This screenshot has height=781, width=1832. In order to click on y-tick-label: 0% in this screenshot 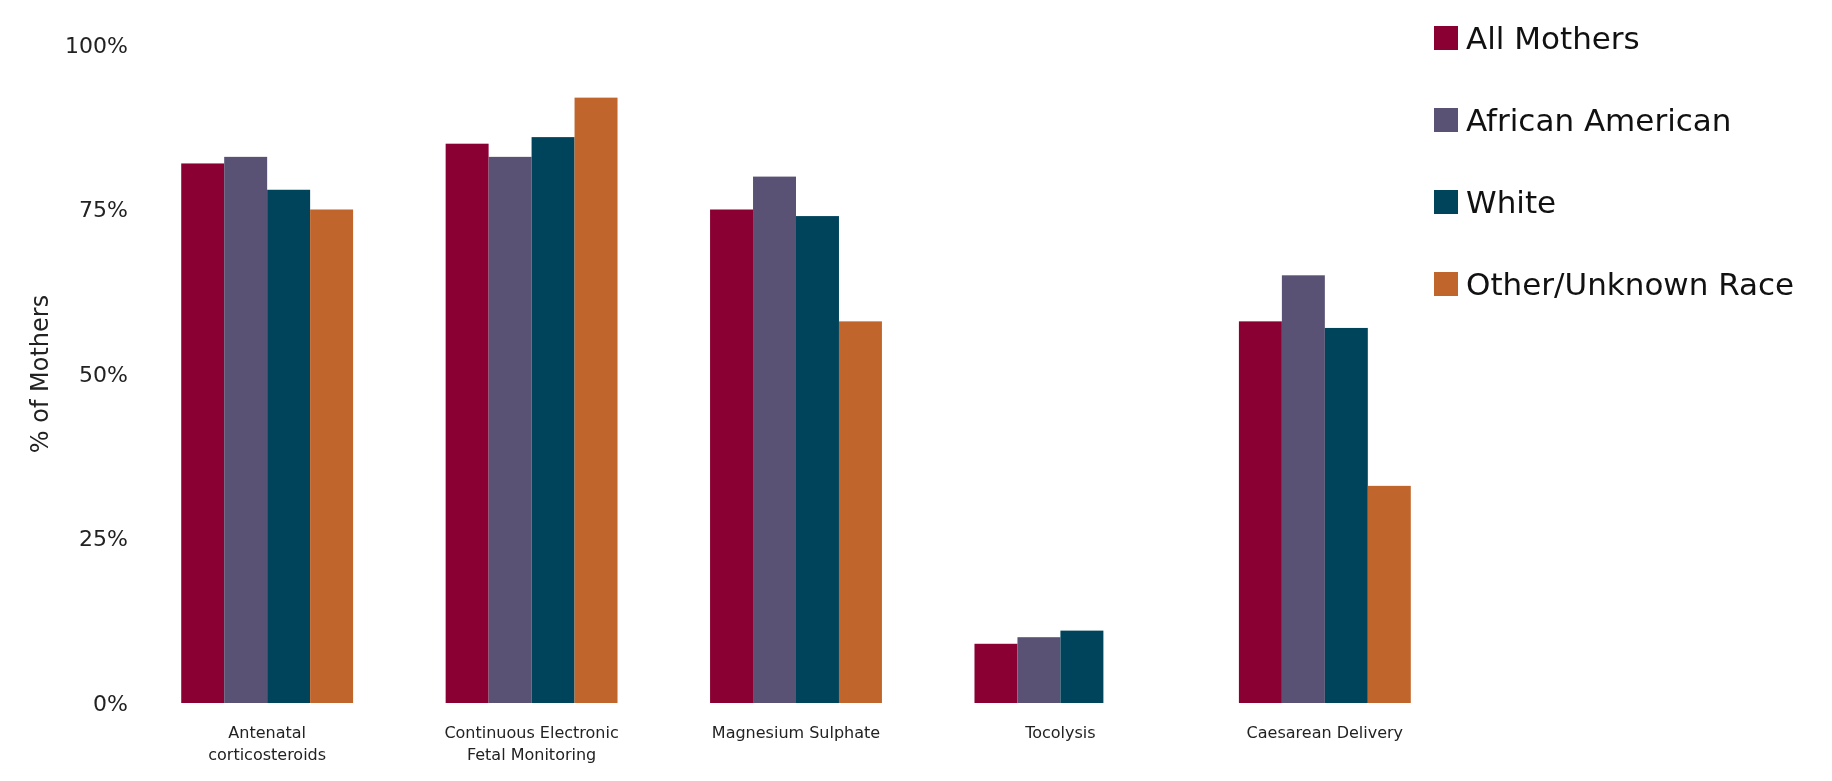, I will do `click(110, 703)`.